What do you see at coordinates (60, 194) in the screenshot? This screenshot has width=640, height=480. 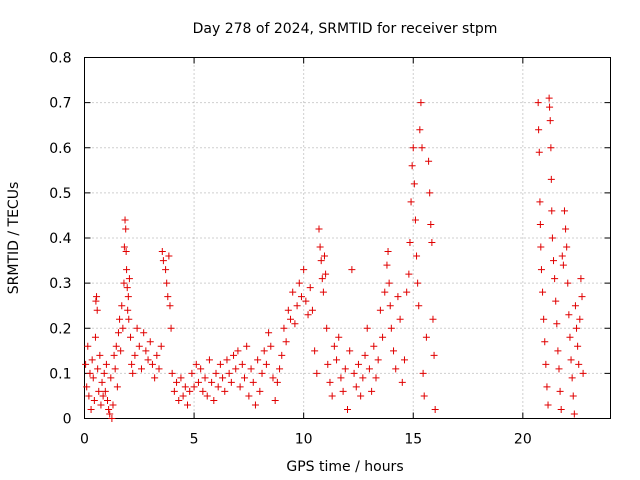 I see `y-tick-label: 0.5` at bounding box center [60, 194].